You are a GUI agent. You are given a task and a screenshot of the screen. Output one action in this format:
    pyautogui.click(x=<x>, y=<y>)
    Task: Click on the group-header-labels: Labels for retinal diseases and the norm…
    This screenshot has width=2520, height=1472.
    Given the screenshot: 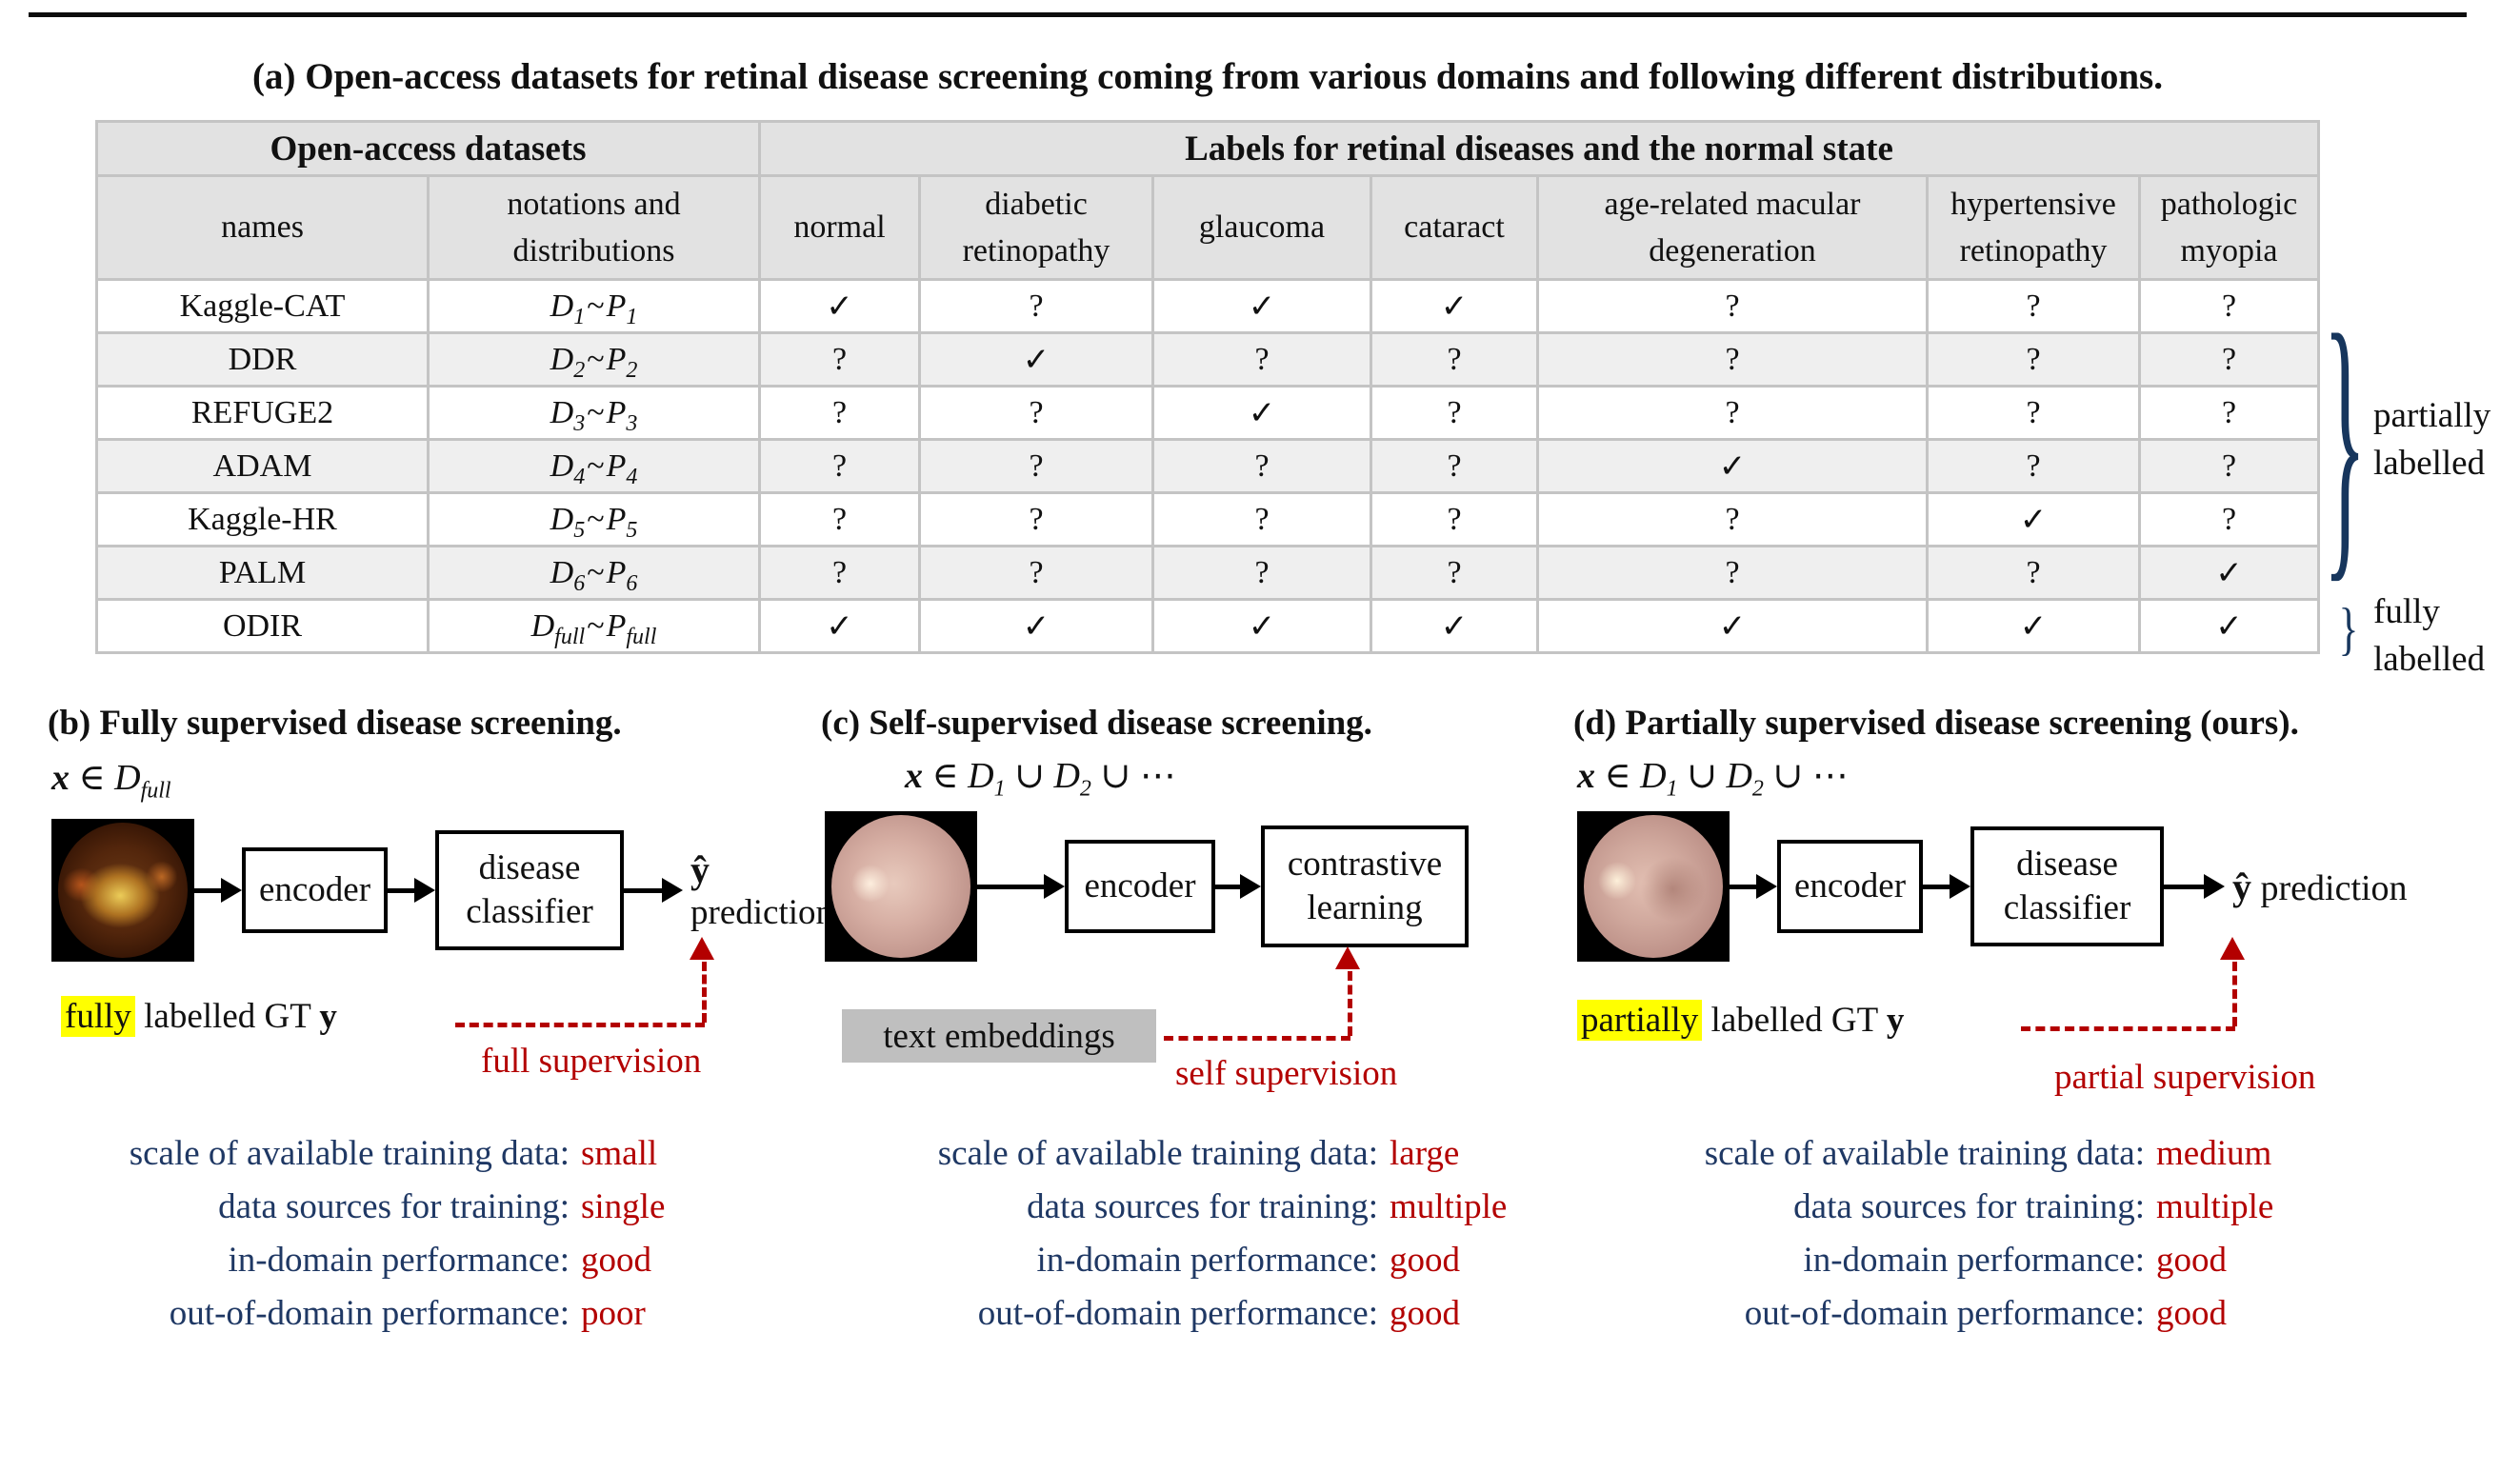 What is the action you would take?
    pyautogui.click(x=1539, y=148)
    